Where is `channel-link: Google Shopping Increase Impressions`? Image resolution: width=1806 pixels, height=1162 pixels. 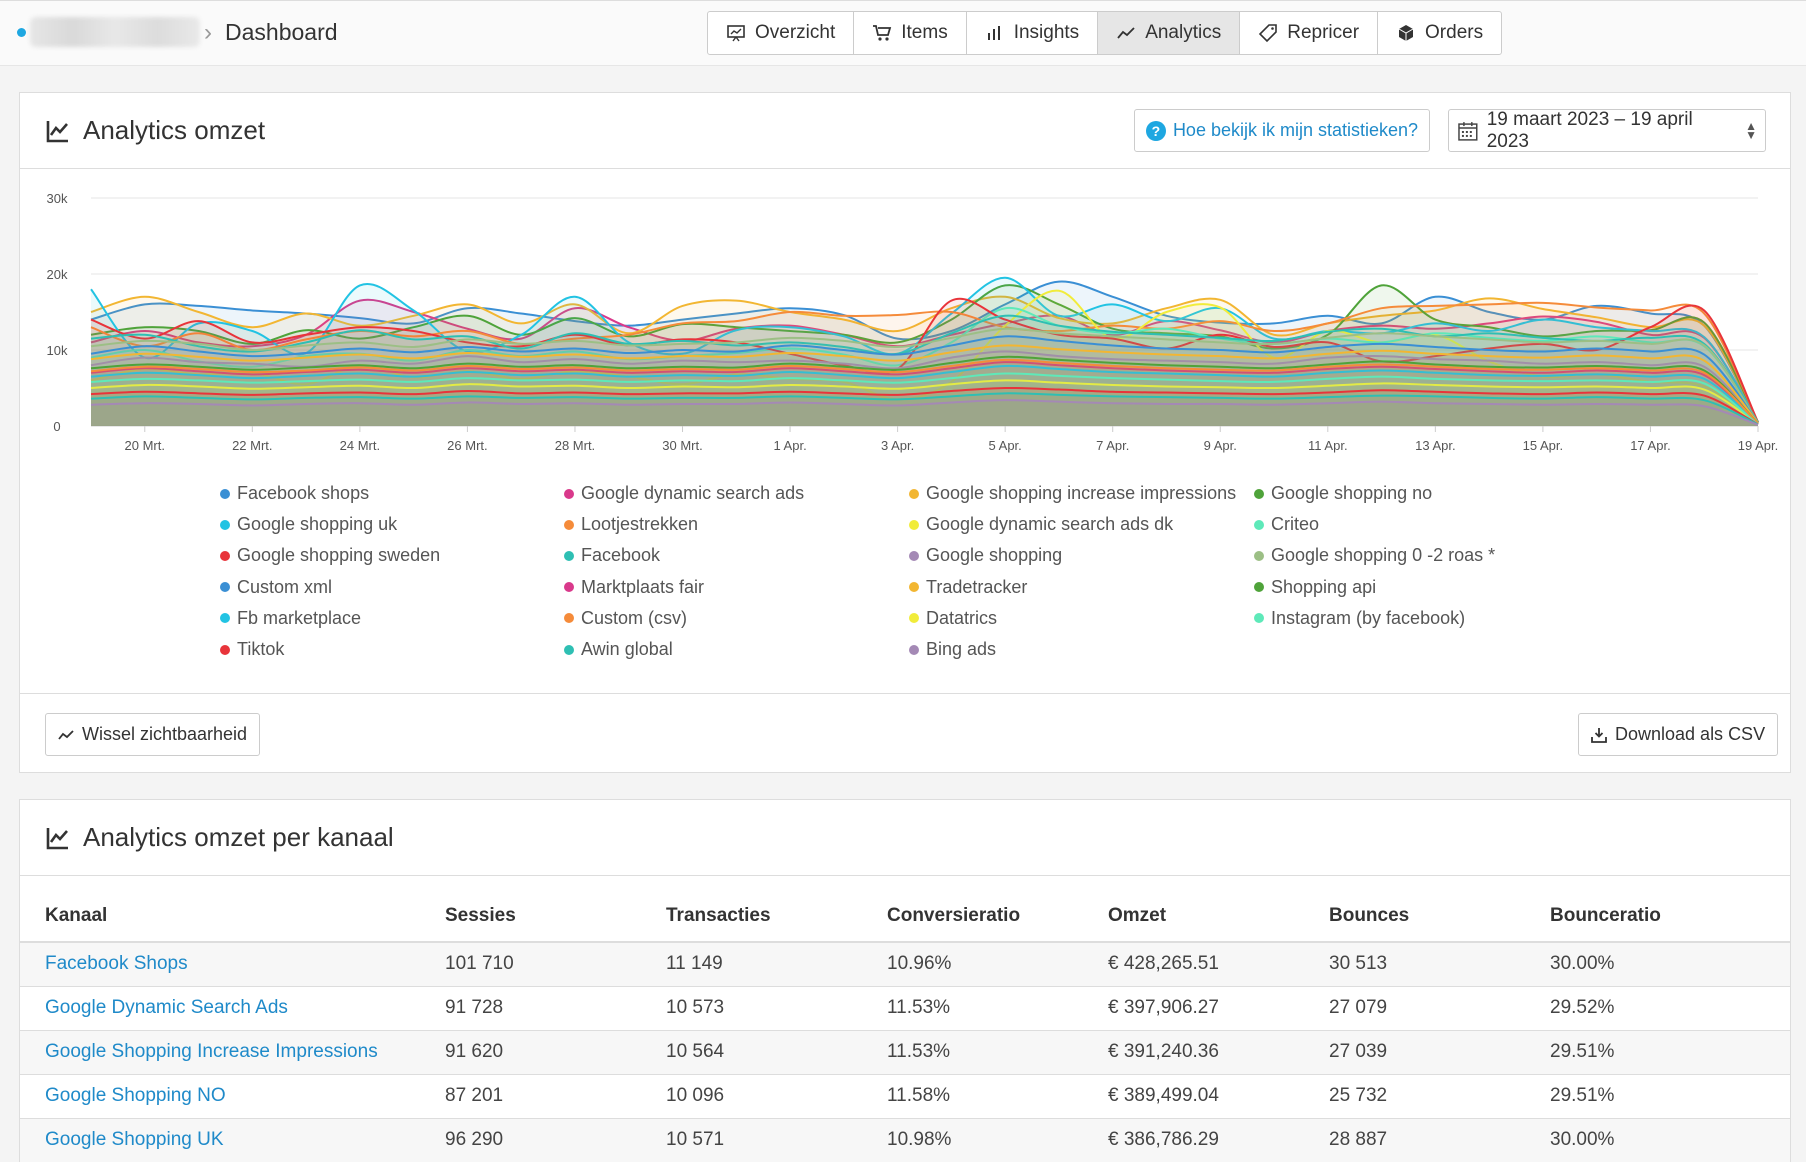 channel-link: Google Shopping Increase Impressions is located at coordinates (211, 1051).